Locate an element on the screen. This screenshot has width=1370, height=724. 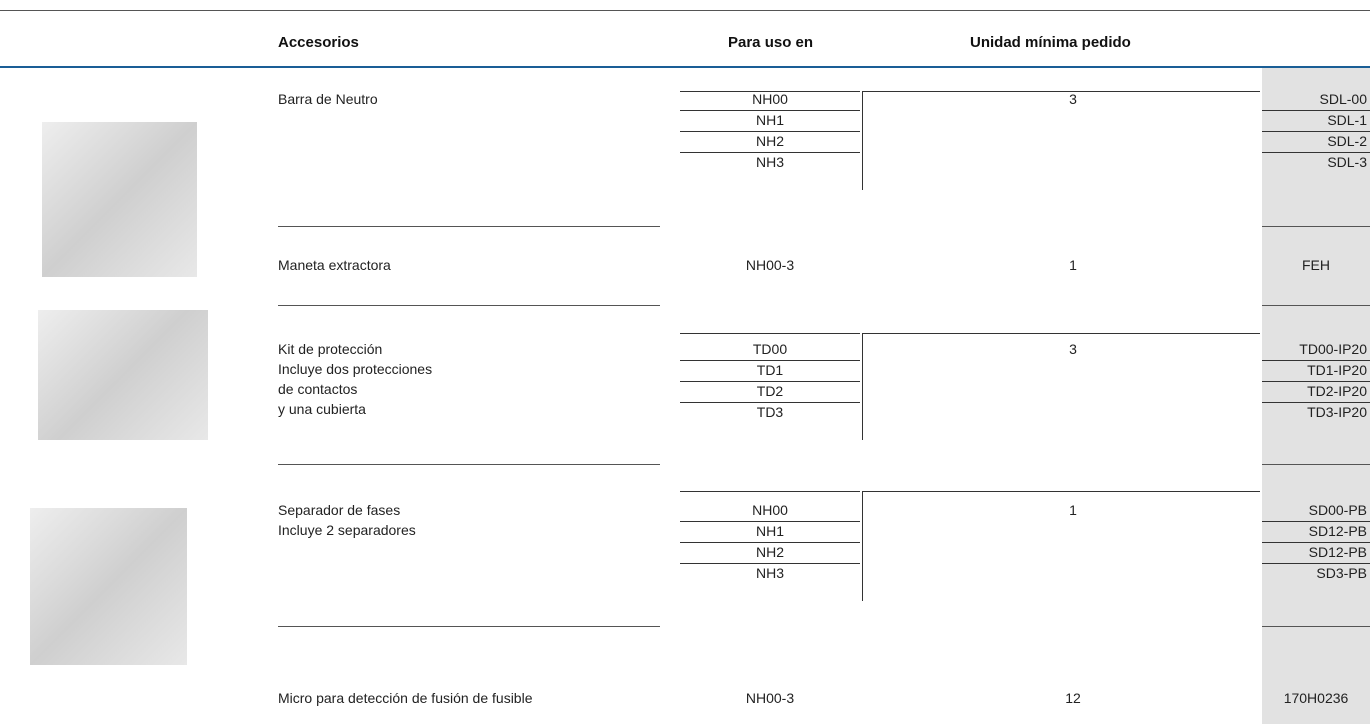
order-code: 170H0236 is located at coordinates (1316, 698).